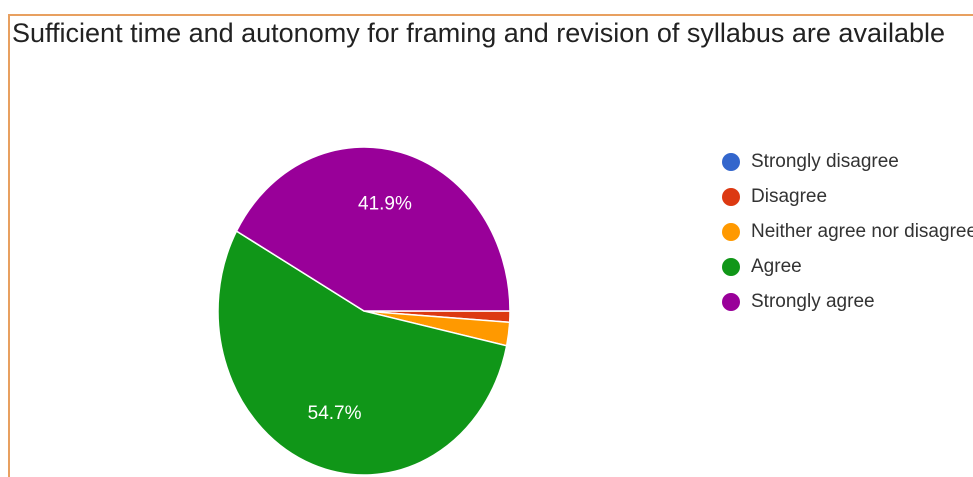  I want to click on legend-label: Disagree, so click(789, 196).